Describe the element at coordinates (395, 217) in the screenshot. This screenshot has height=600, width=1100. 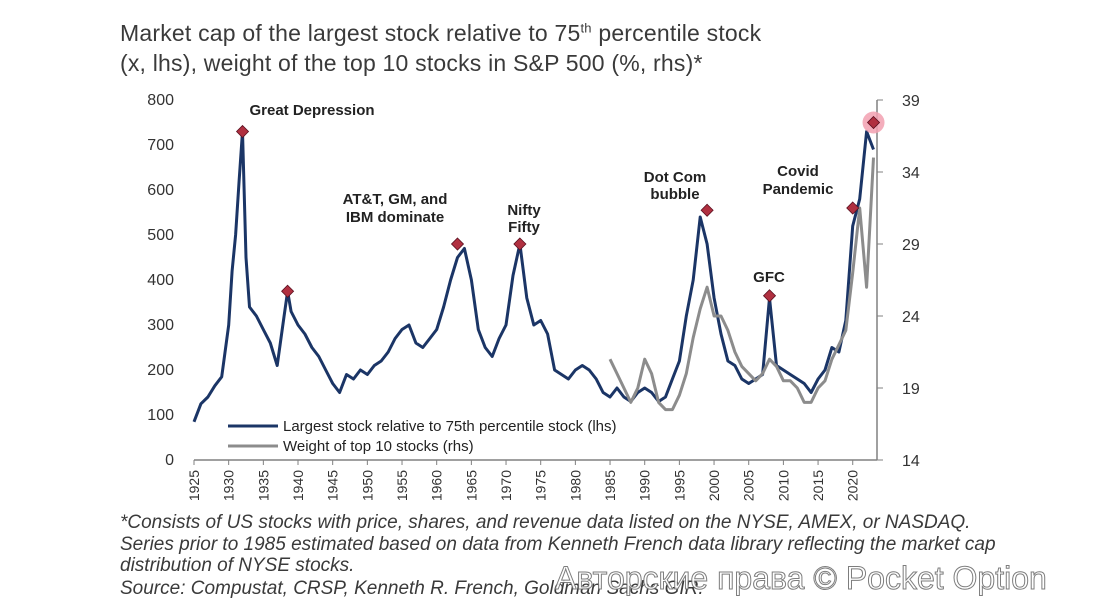
I see `event-label-line-2: IBM dominate` at that location.